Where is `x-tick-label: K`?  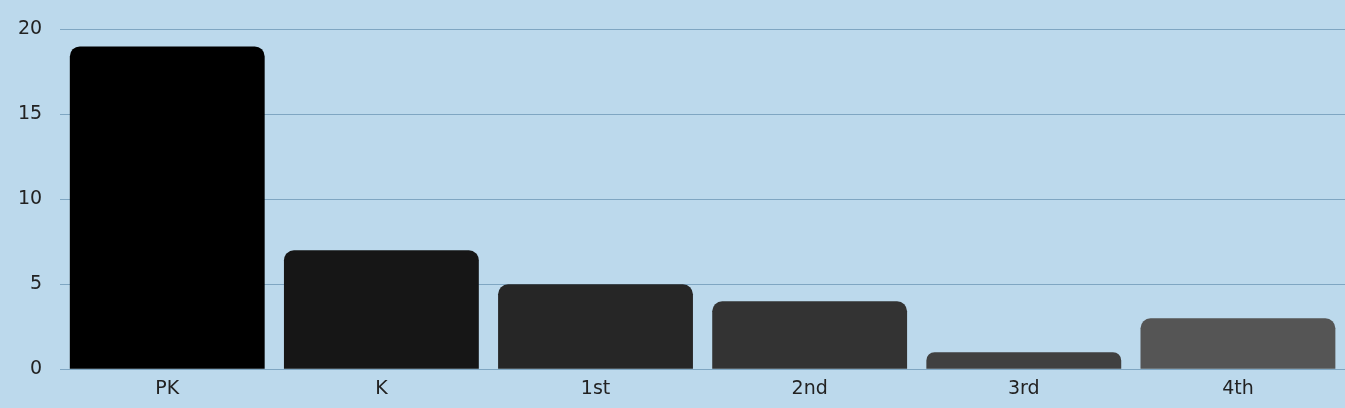
x-tick-label: K is located at coordinates (382, 386).